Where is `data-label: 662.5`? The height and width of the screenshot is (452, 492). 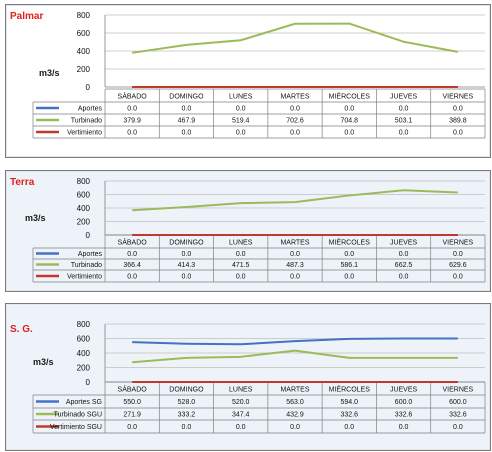
data-label: 662.5 is located at coordinates (404, 265).